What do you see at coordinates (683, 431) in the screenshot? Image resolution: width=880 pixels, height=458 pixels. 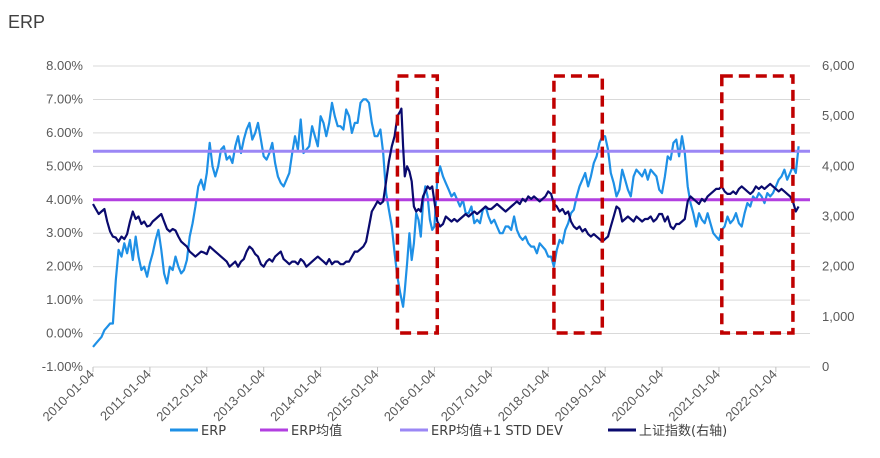 I see `legend-label: 上证指数(右轴)` at bounding box center [683, 431].